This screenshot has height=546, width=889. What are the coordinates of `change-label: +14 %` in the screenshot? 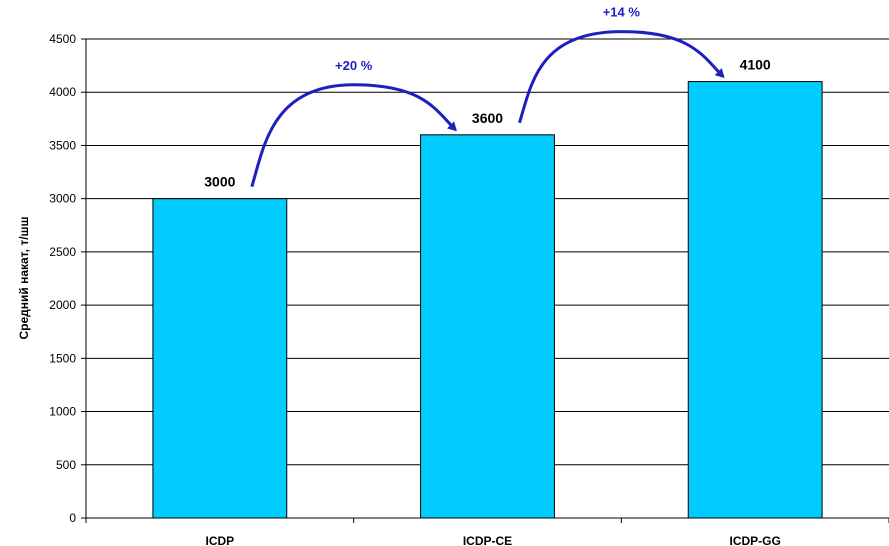 It's located at (622, 12).